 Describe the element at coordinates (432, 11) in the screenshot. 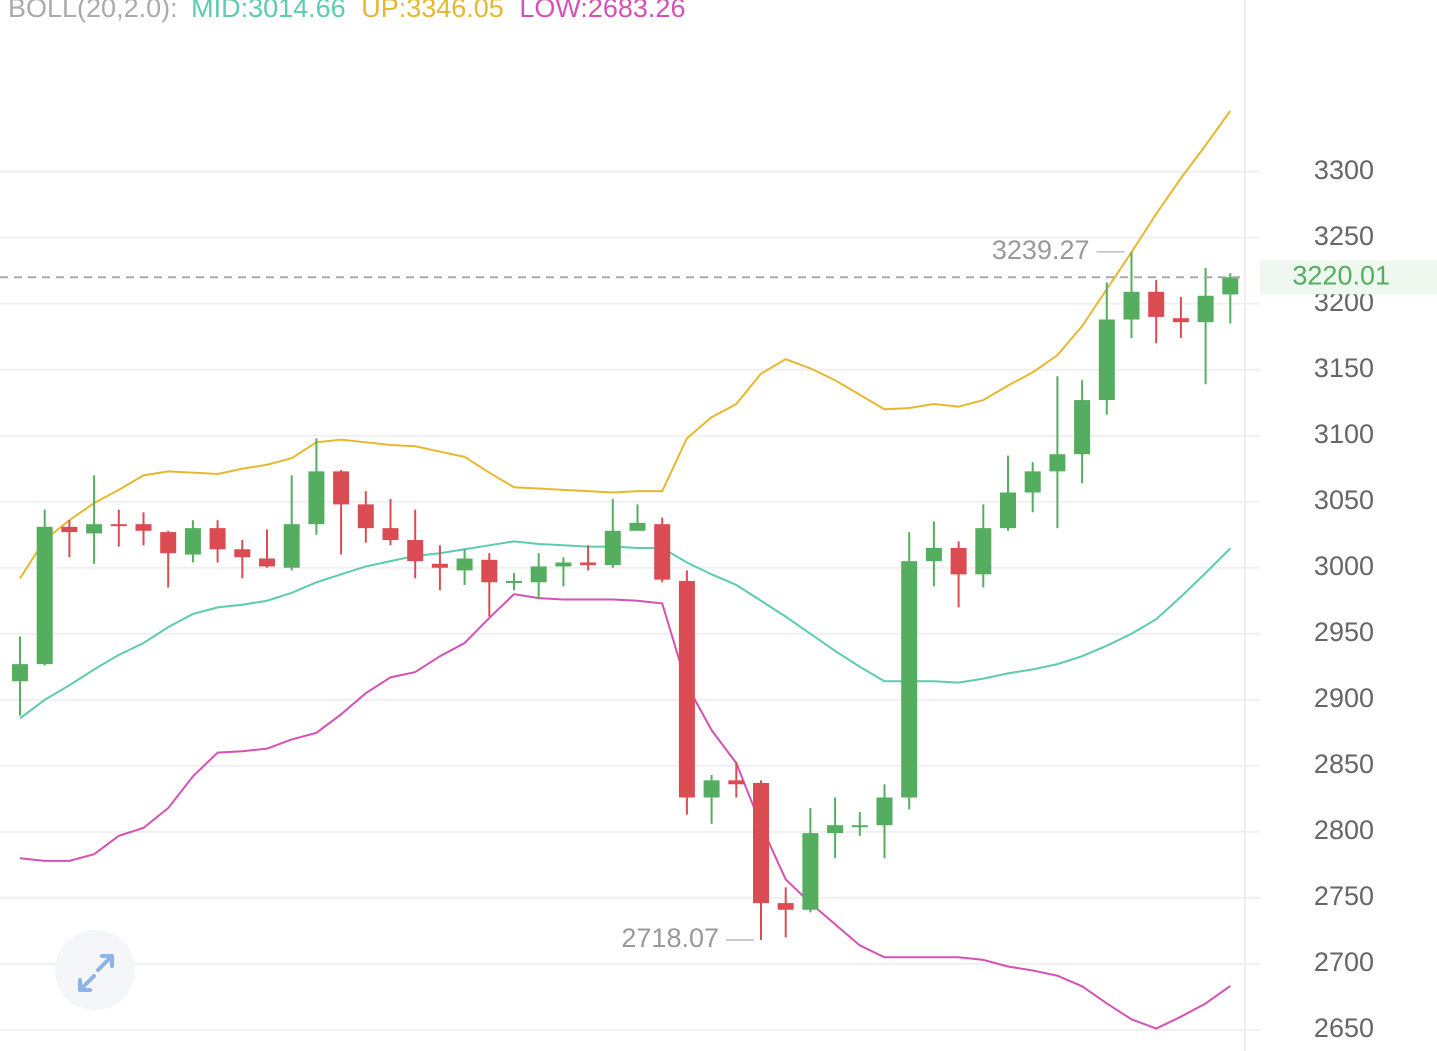

I see `legend-entry: UP:3346.05` at that location.